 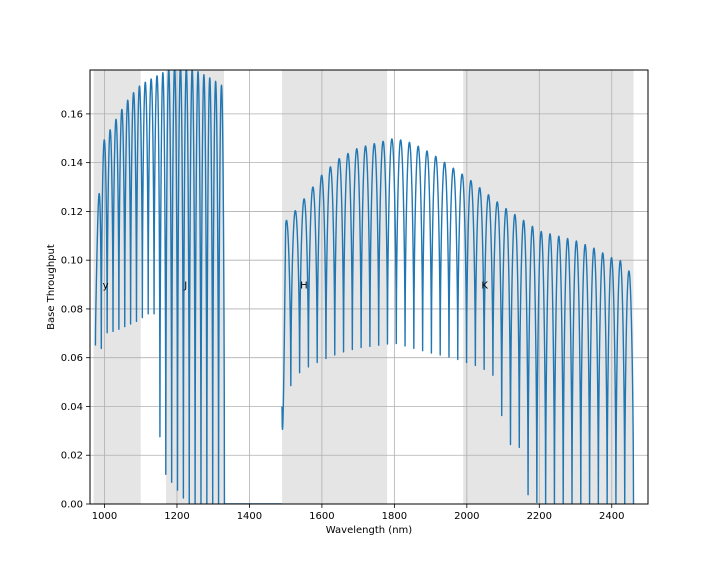 What do you see at coordinates (72, 309) in the screenshot?
I see `y-tick-label: 0.08` at bounding box center [72, 309].